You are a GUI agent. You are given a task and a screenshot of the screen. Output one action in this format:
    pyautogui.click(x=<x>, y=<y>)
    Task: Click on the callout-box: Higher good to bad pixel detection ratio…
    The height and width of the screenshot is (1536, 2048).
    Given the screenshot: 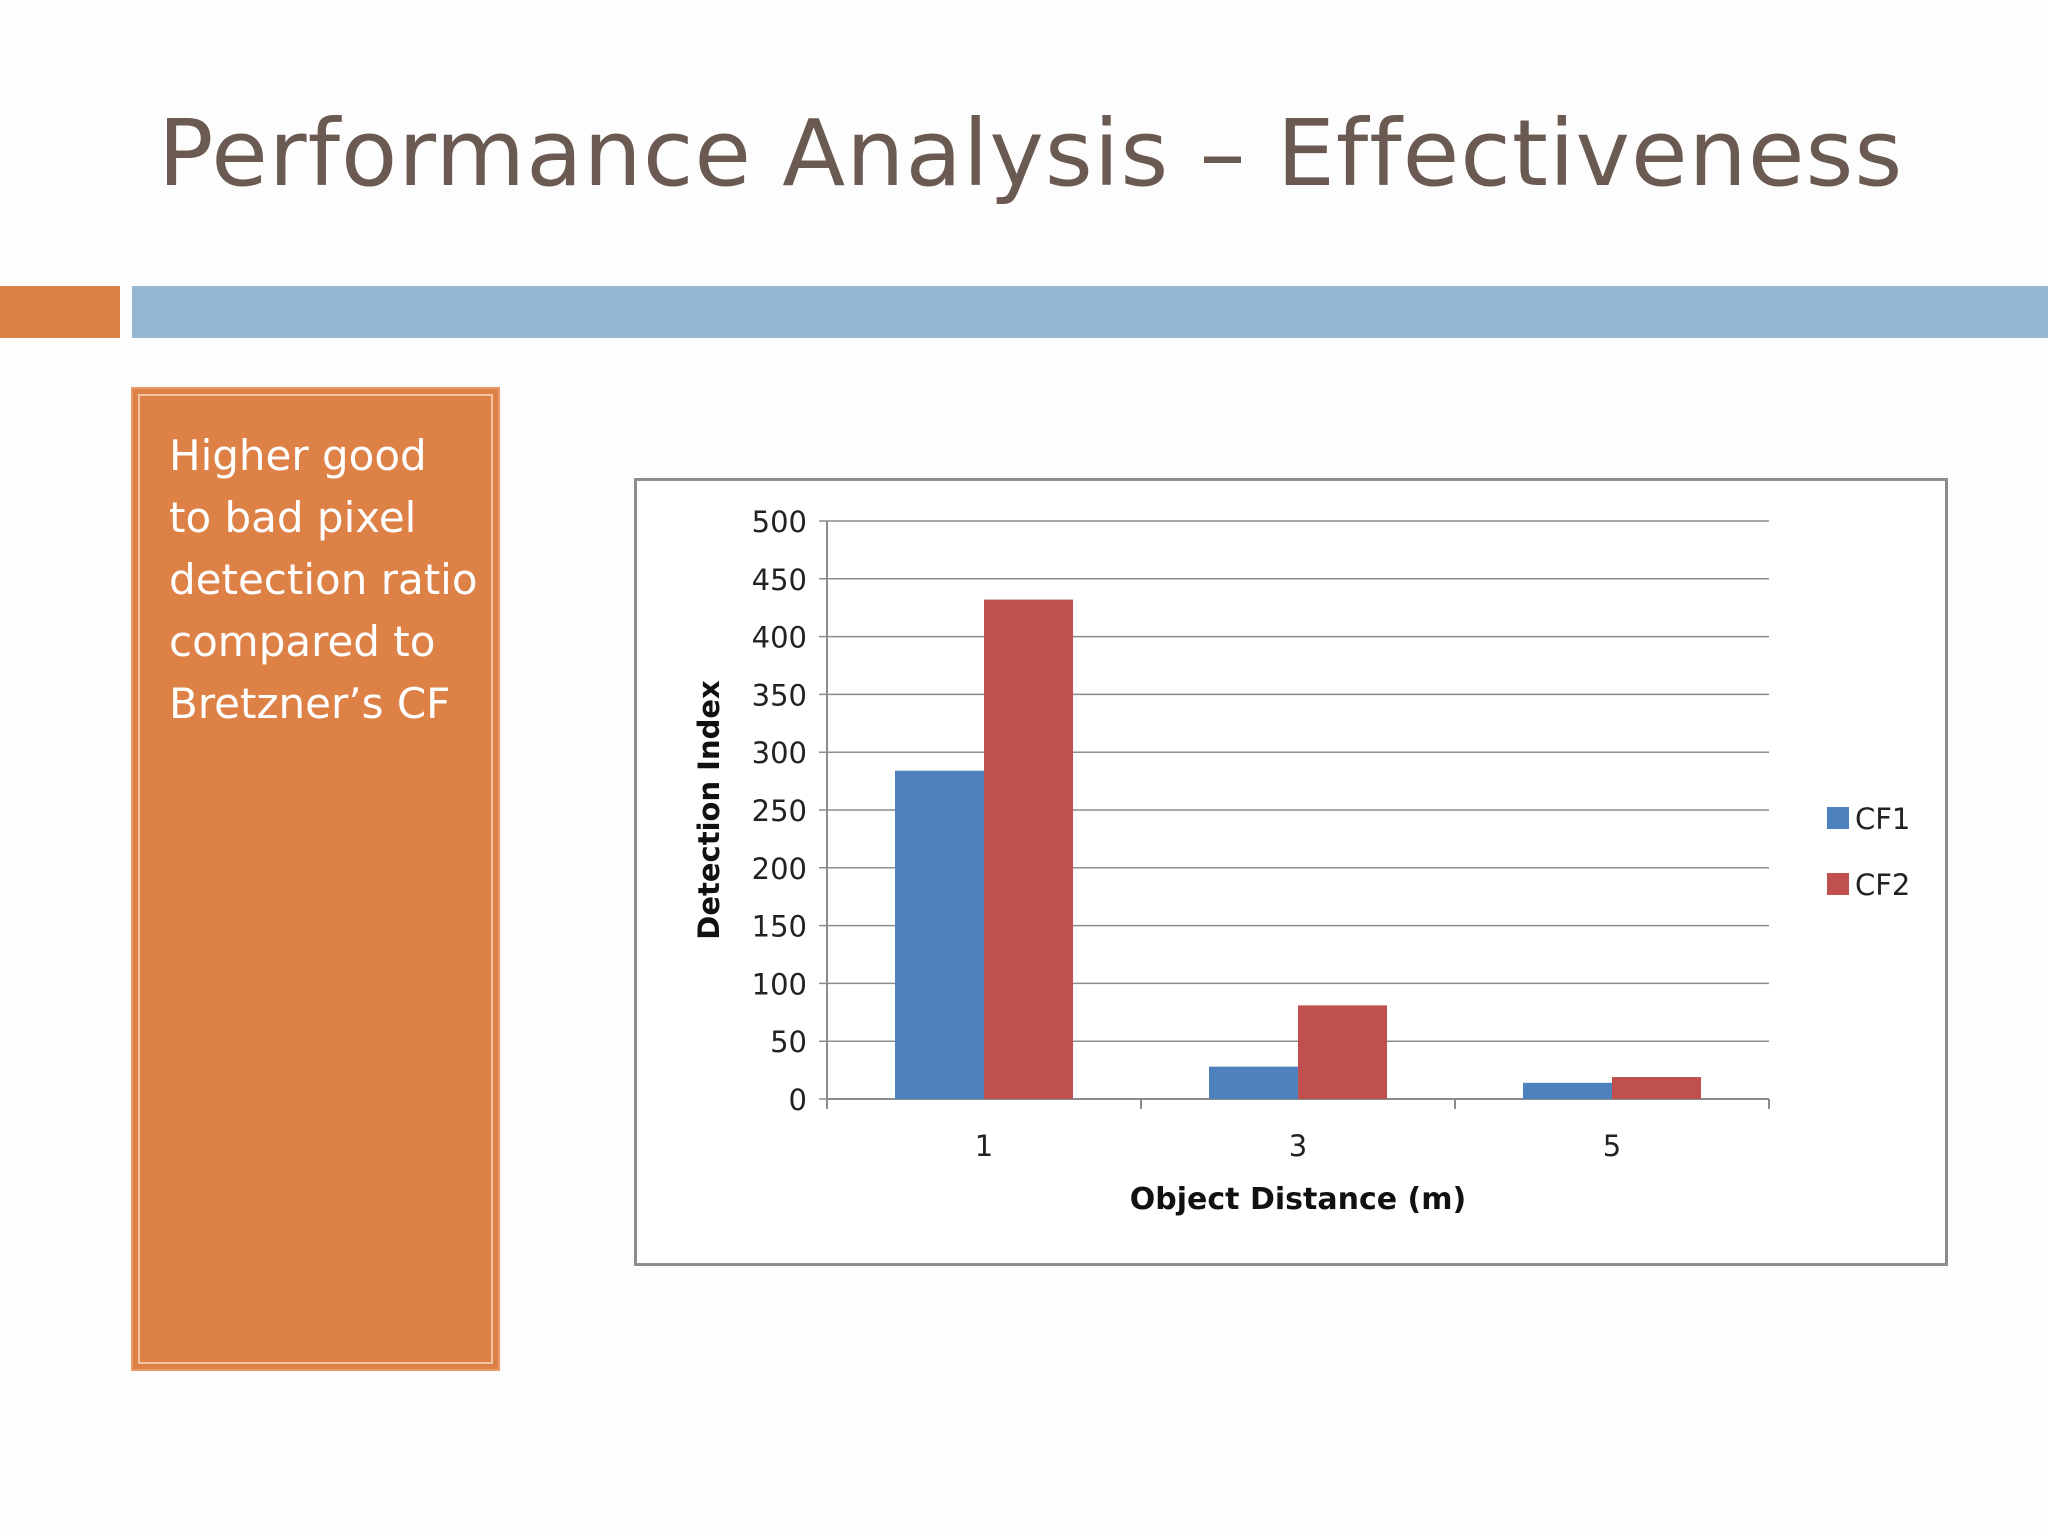 What is the action you would take?
    pyautogui.click(x=315, y=879)
    